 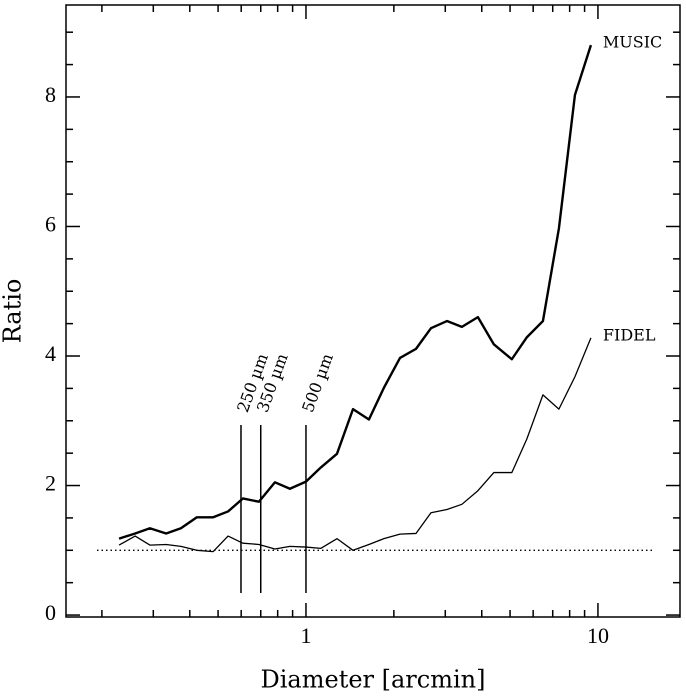 I want to click on marker-label: 500 µm, so click(x=317, y=383).